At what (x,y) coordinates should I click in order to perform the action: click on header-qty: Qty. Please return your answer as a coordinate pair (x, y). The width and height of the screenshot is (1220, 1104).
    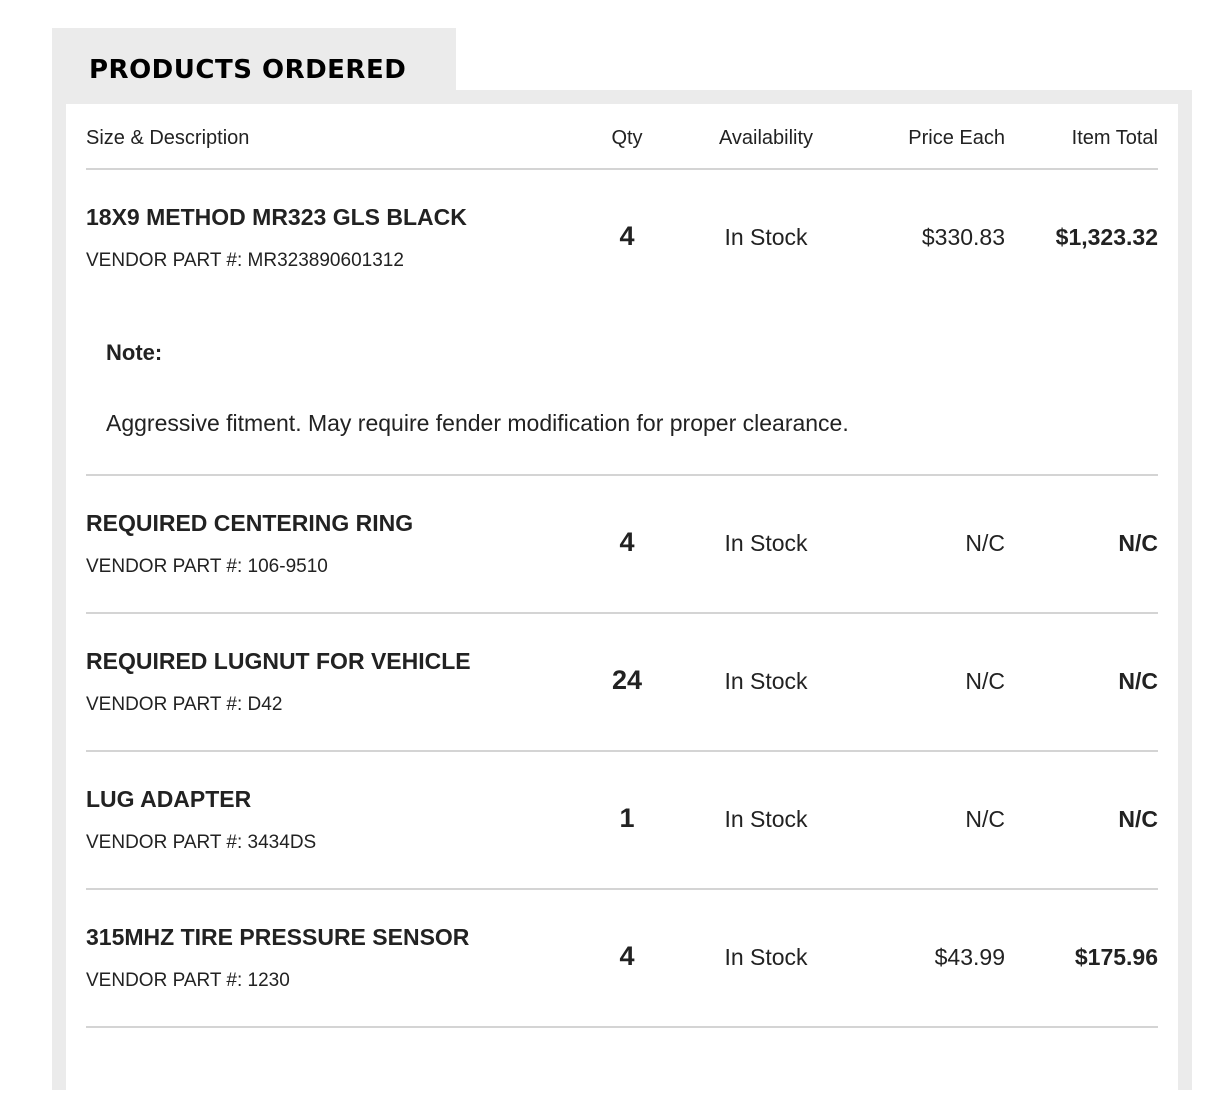
    Looking at the image, I should click on (627, 138).